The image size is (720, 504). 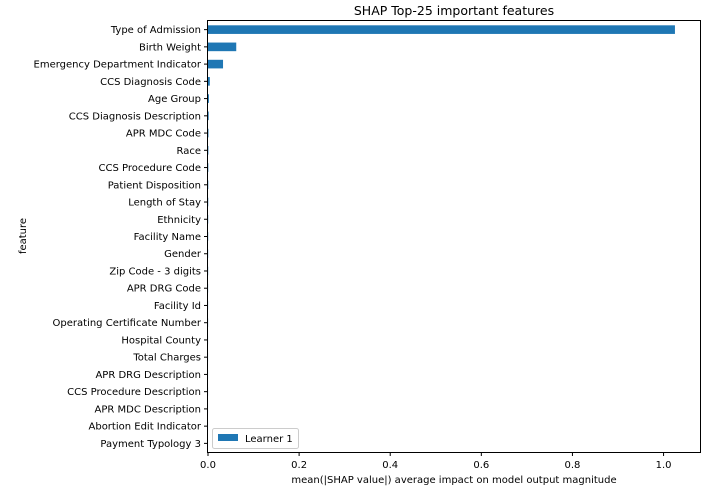 What do you see at coordinates (222, 47) in the screenshot?
I see `bar-birth-weight` at bounding box center [222, 47].